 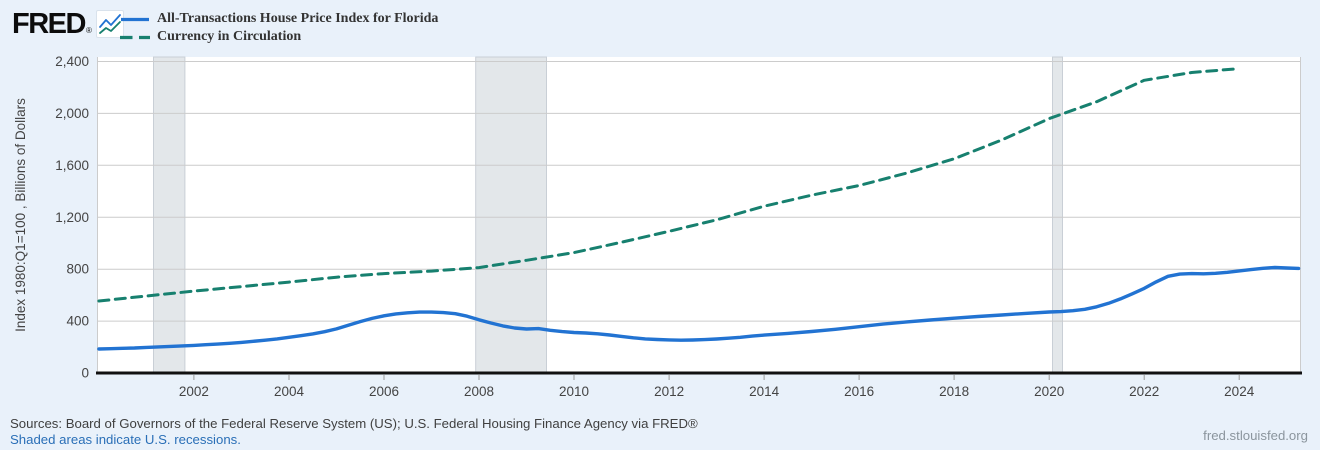 What do you see at coordinates (194, 391) in the screenshot?
I see `x-tick-label: 2002` at bounding box center [194, 391].